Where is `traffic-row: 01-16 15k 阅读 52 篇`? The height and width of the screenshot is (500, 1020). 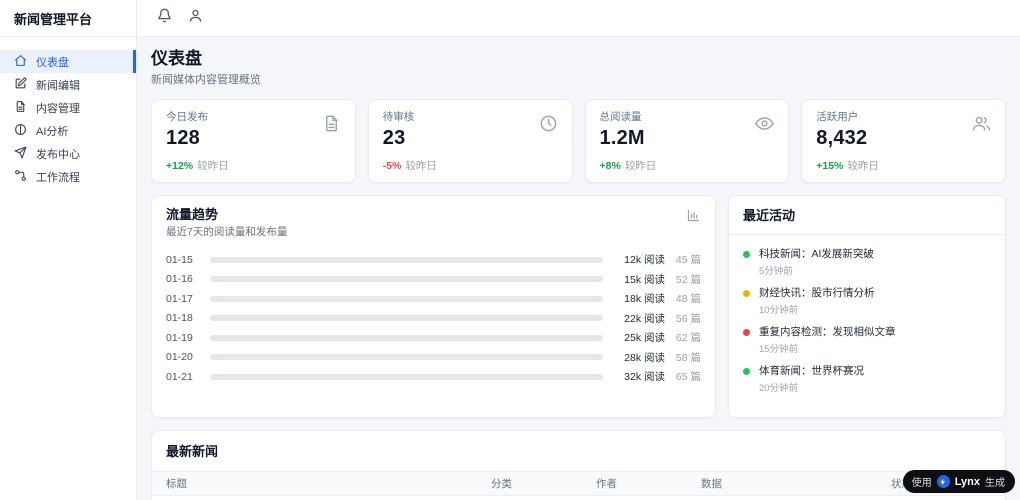
traffic-row: 01-16 15k 阅读 52 篇 is located at coordinates (433, 279).